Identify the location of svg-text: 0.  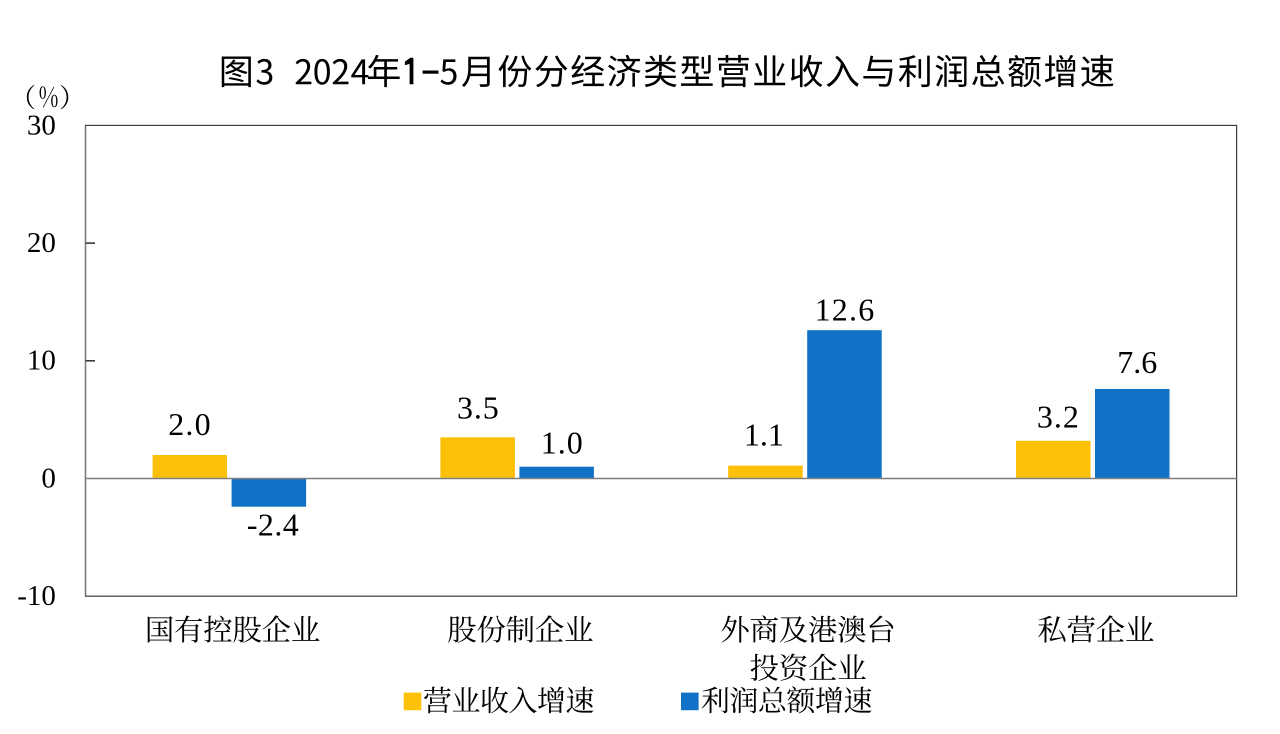
(48, 478).